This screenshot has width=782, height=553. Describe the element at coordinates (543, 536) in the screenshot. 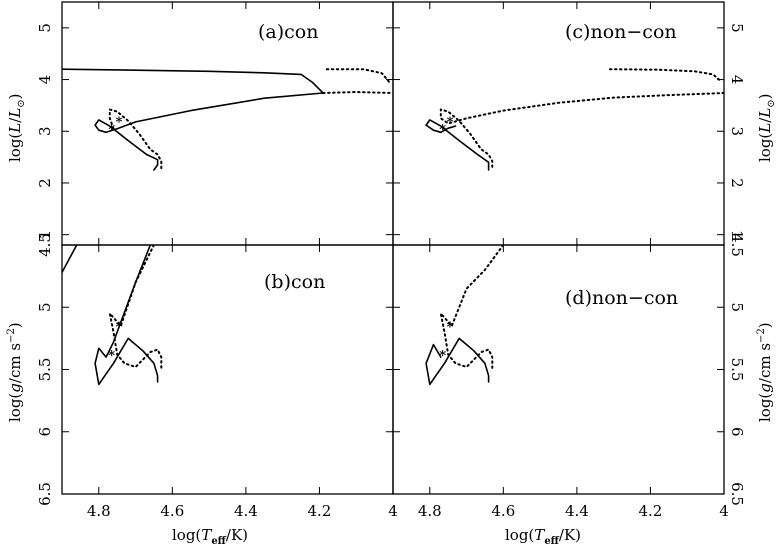

I see `x-axis-title-right: log(Teff/K)` at that location.